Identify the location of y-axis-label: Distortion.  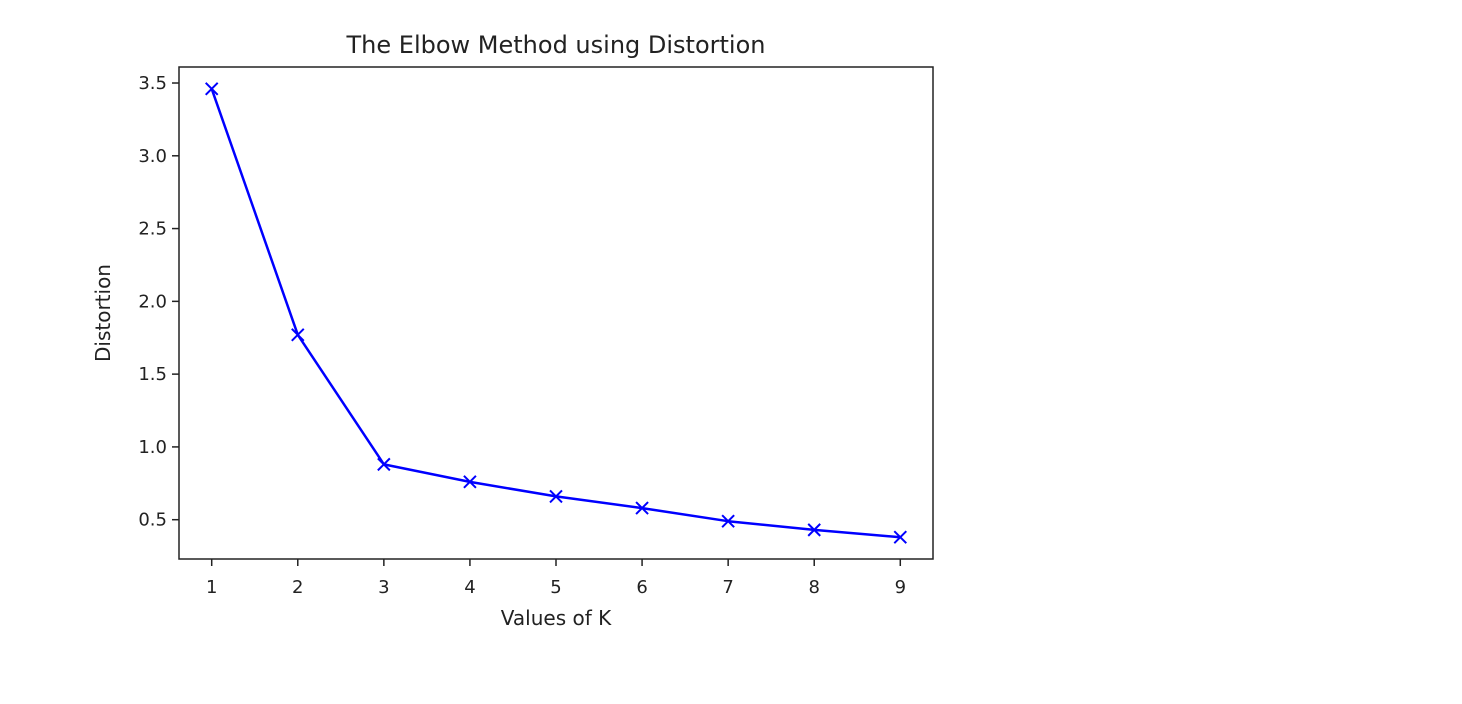
(103, 313).